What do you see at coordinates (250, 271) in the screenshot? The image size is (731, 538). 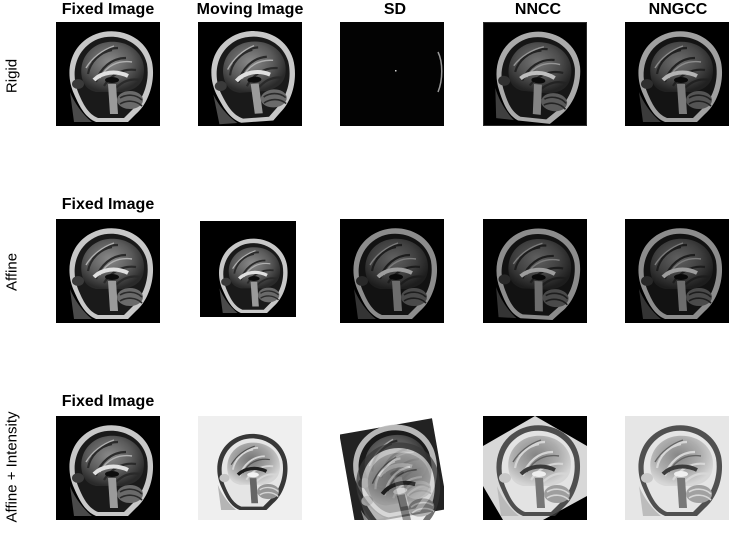 I see `affine-moving-image` at bounding box center [250, 271].